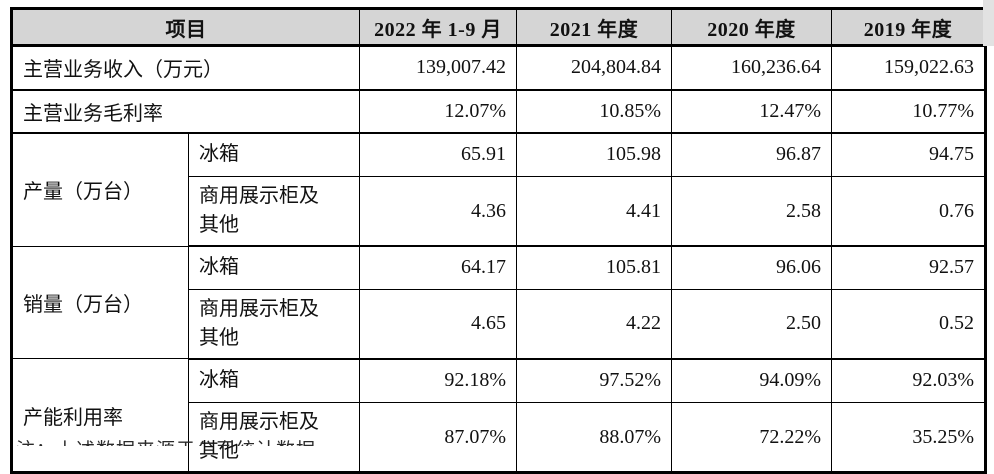 The width and height of the screenshot is (994, 474). Describe the element at coordinates (336, 443) in the screenshot. I see `clipped-footnote-text: 注：上述数据来源于公司统计数据` at that location.